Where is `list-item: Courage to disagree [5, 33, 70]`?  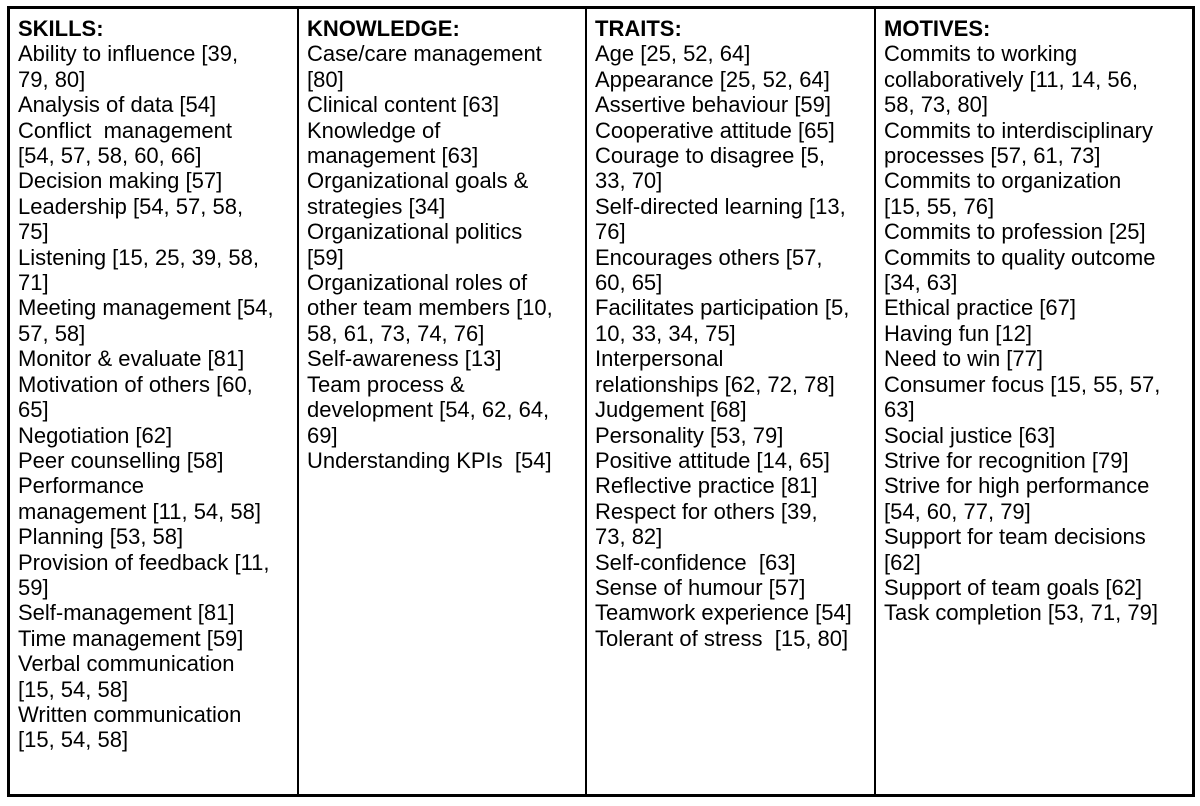
list-item: Courage to disagree [5, 33, 70] is located at coordinates (713, 168).